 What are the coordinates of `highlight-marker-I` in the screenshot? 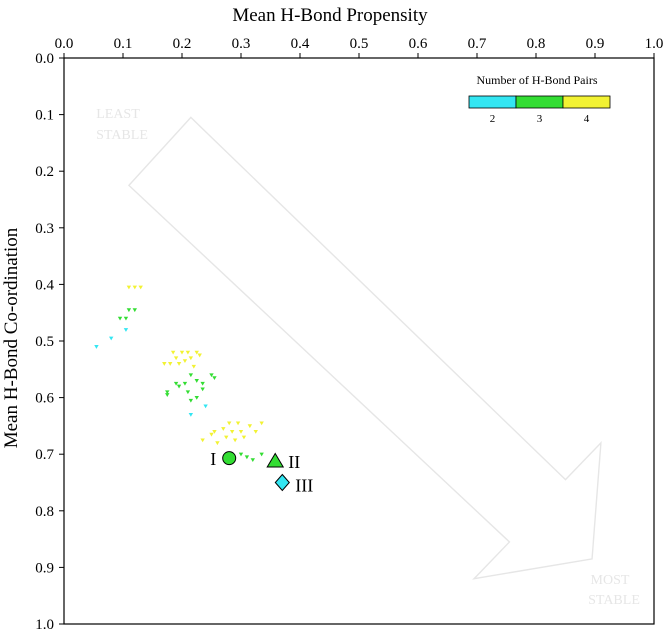 It's located at (229, 458).